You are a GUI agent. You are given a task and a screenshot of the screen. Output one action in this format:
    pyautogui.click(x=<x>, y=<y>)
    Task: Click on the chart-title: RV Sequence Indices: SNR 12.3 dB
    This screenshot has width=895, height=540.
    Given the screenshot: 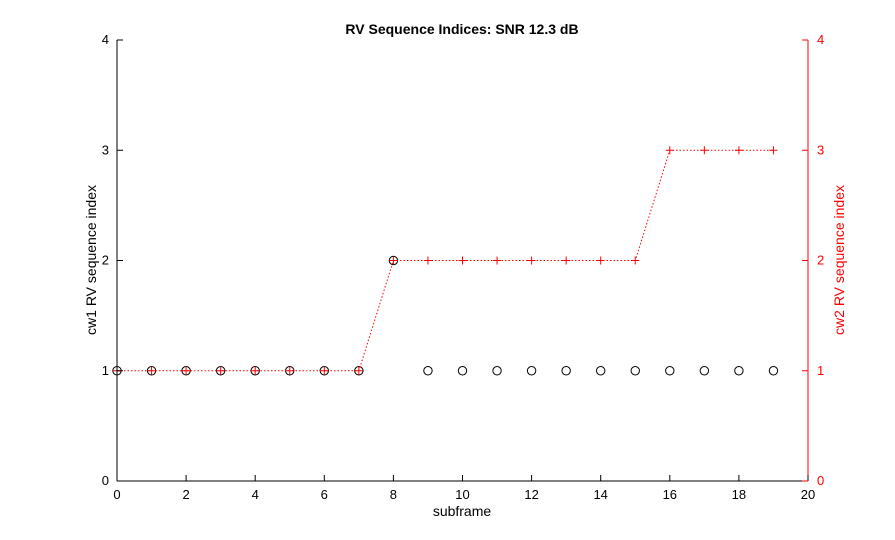 What is the action you would take?
    pyautogui.click(x=461, y=29)
    